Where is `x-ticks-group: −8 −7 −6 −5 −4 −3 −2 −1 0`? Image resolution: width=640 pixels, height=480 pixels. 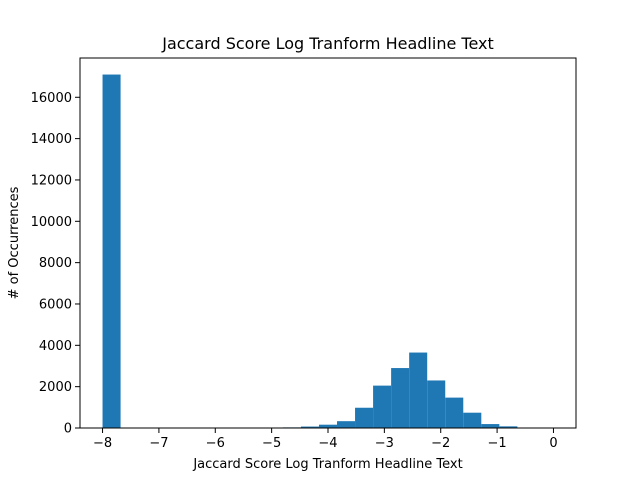 x-ticks-group: −8 −7 −6 −5 −4 −3 −2 −1 0 is located at coordinates (325, 439).